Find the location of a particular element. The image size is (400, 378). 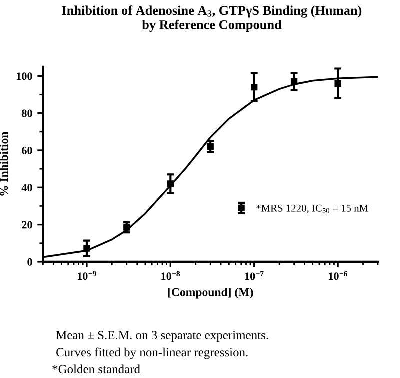

legend-label: *MRS 1220, IC$_{50}$ = 15 nM is located at coordinates (312, 209).